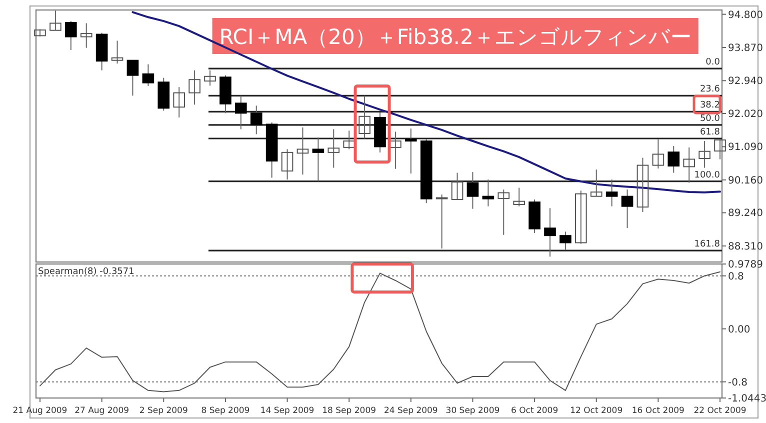  I want to click on y-tick-label: 94.800, so click(745, 15).